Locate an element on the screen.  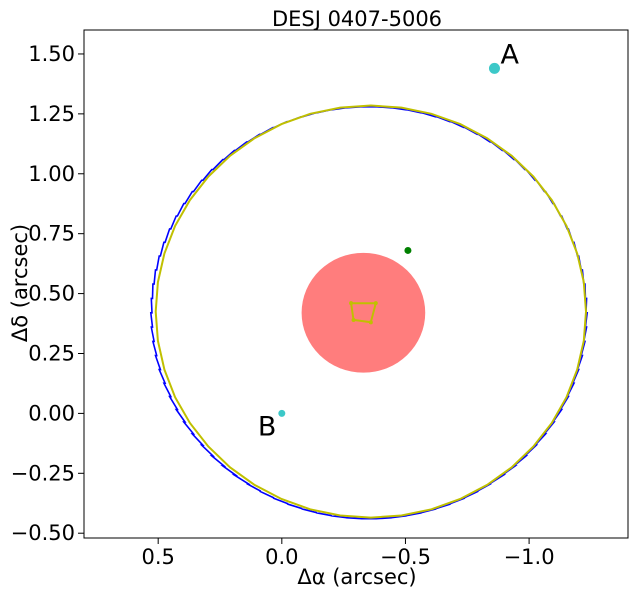
y-tick-label: −0.25 is located at coordinates (43, 473).